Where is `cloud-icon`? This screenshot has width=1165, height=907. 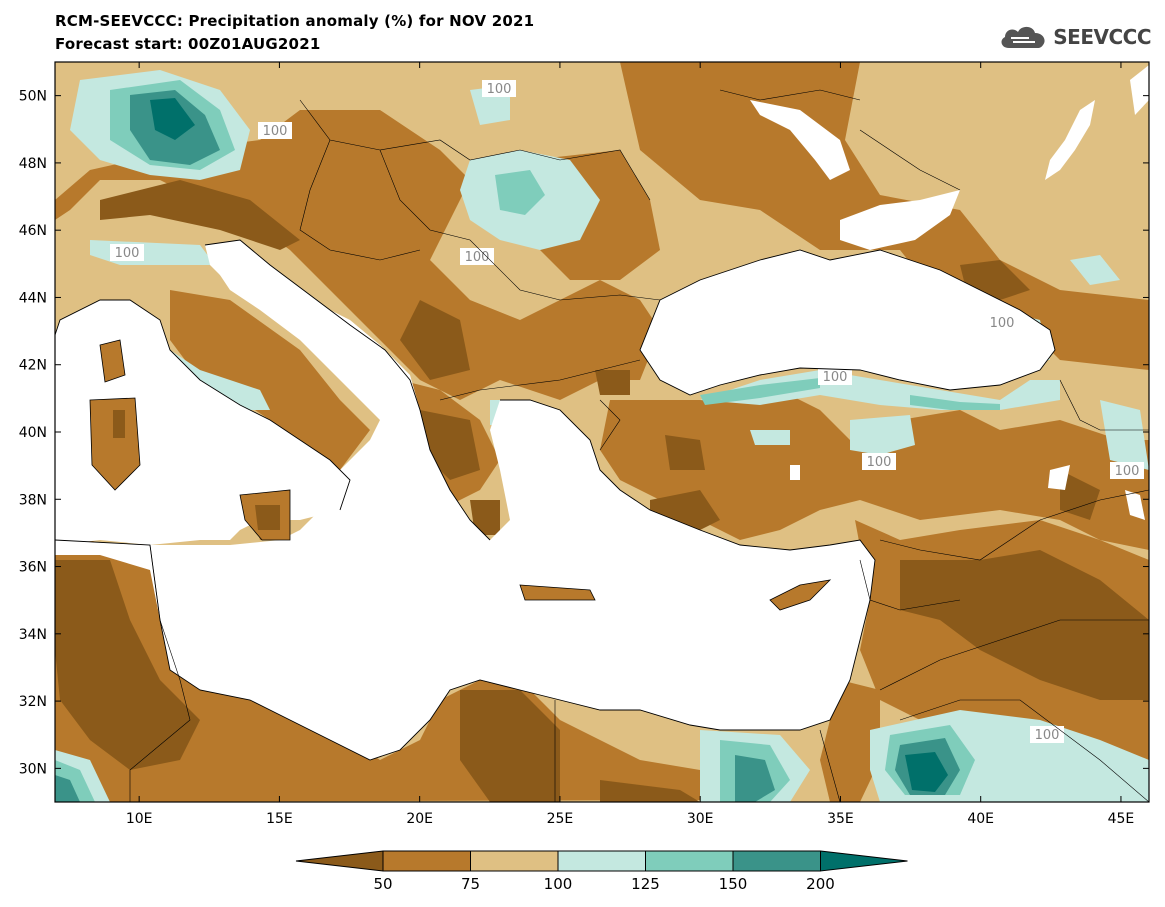 cloud-icon is located at coordinates (1023, 37).